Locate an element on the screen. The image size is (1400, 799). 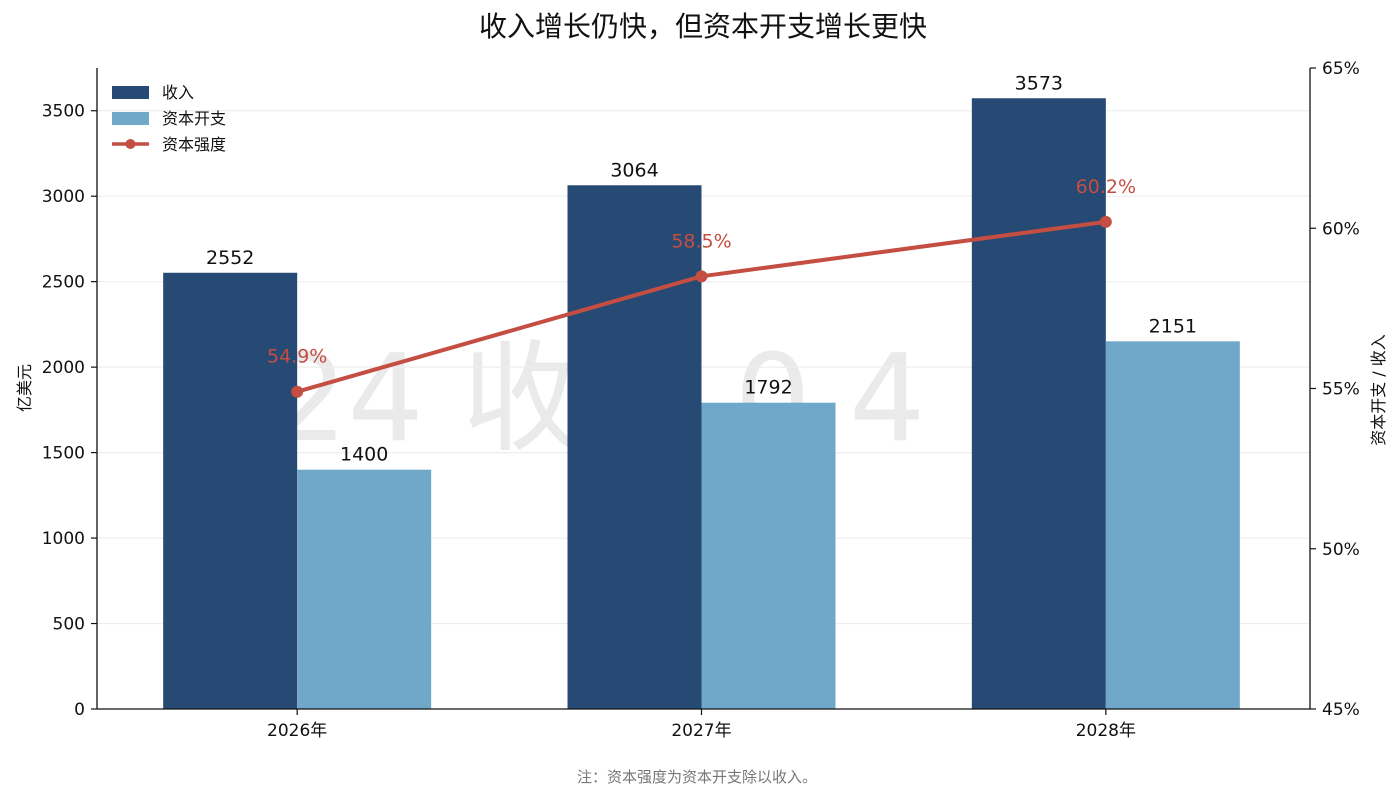
footnote: 注：资本强度为资本开支除以收入。 is located at coordinates (697, 777).